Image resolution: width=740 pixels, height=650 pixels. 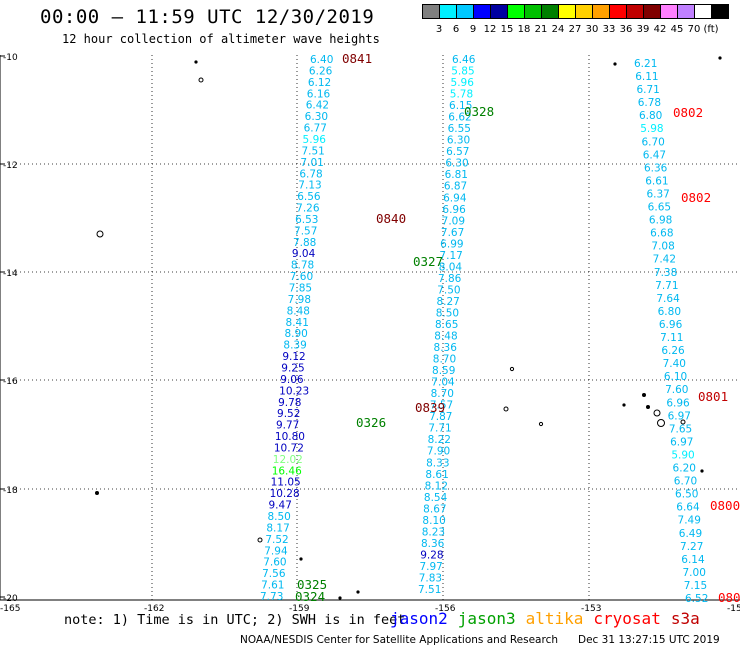 I want to click on wave-height-value: 6.55, so click(x=459, y=129).